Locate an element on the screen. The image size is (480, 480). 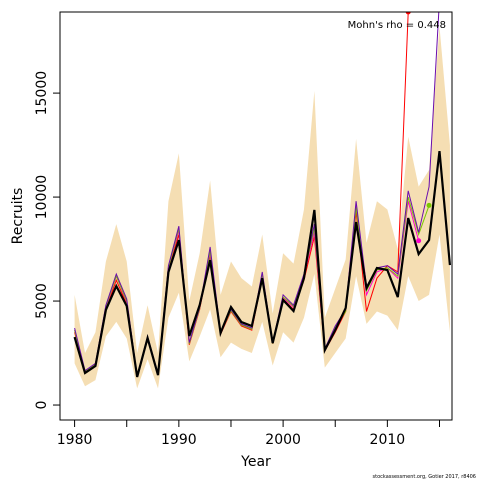
x-axis-label: Year is located at coordinates (255, 462).